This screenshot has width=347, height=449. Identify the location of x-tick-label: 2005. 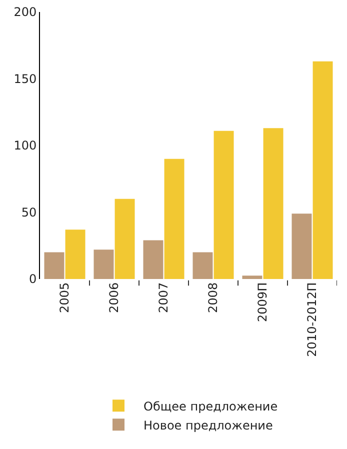
(65, 297).